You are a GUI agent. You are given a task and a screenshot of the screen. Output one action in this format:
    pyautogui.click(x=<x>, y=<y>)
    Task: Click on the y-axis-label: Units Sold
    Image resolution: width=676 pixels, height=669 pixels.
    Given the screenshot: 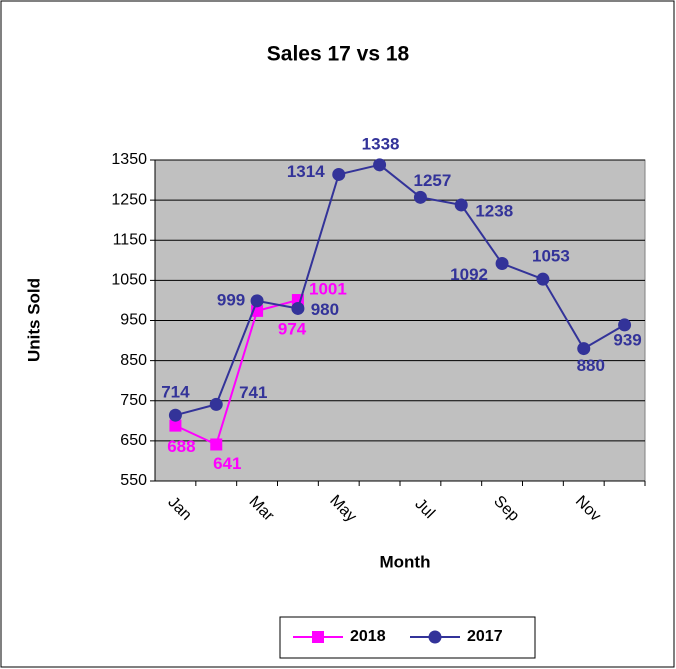 What is the action you would take?
    pyautogui.click(x=33, y=320)
    